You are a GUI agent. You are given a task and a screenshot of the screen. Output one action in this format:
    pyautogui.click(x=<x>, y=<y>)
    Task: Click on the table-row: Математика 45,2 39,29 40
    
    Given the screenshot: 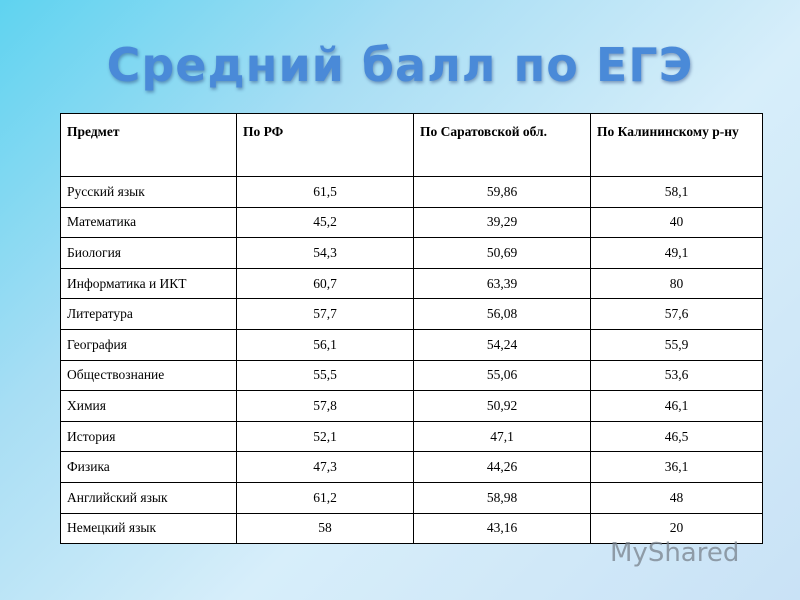 What is the action you would take?
    pyautogui.click(x=411, y=222)
    